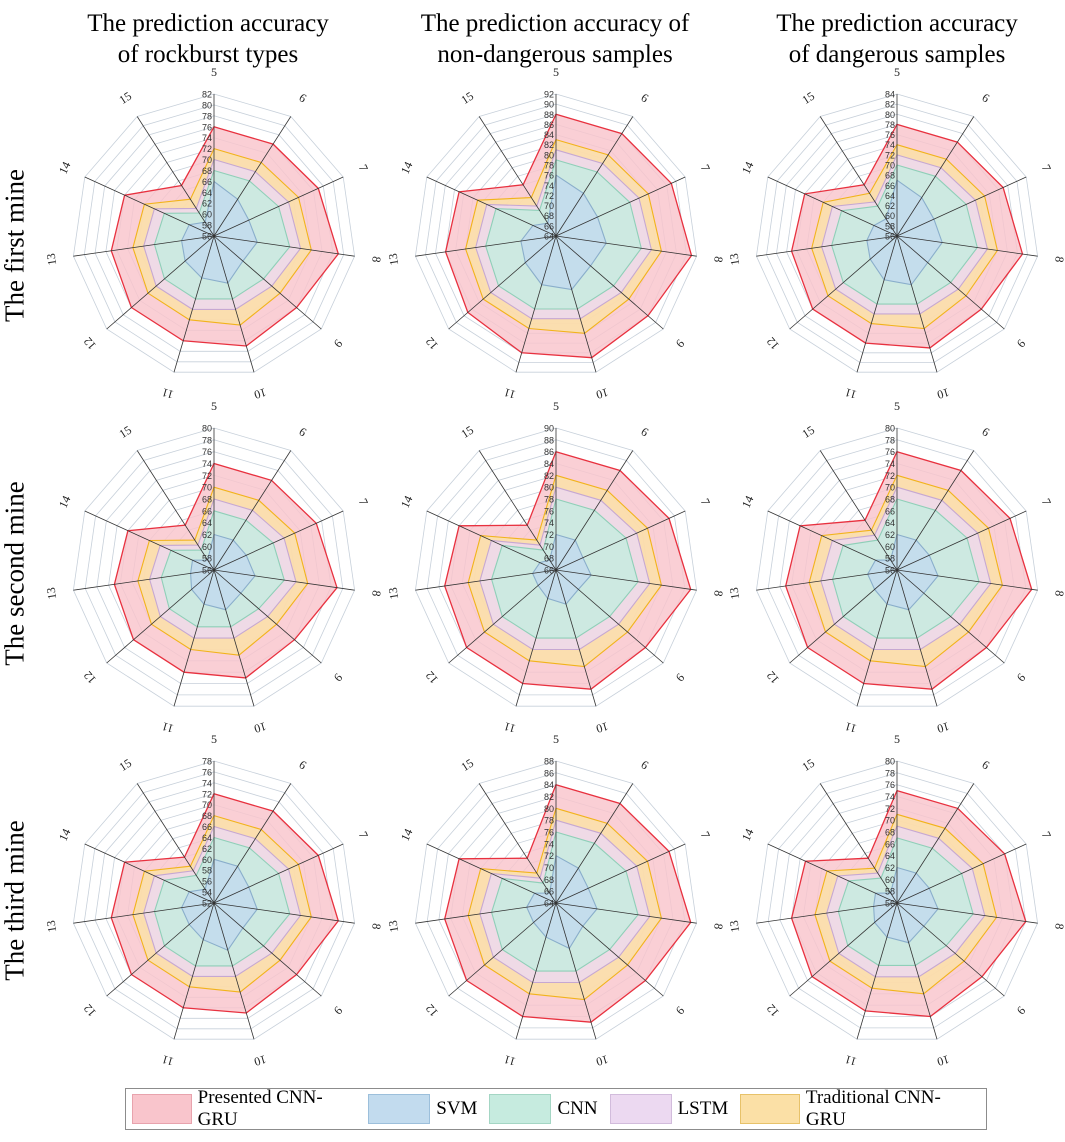 Image resolution: width=1065 pixels, height=1142 pixels. Describe the element at coordinates (770, 1109) in the screenshot. I see `legend-swatch-traditional-cnn-gru` at that location.